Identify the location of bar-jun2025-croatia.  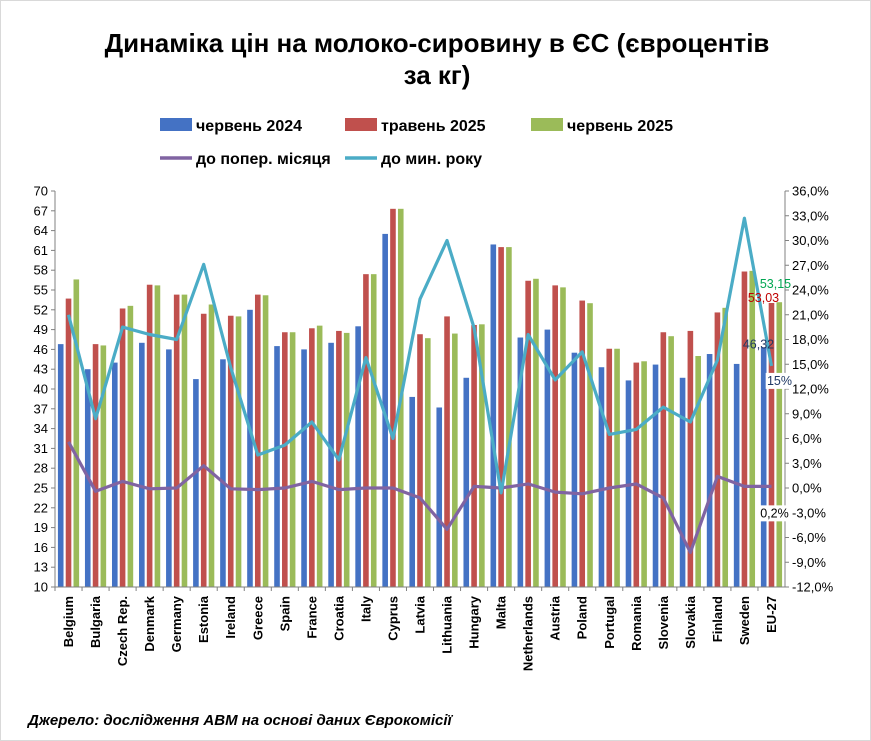
(346, 459).